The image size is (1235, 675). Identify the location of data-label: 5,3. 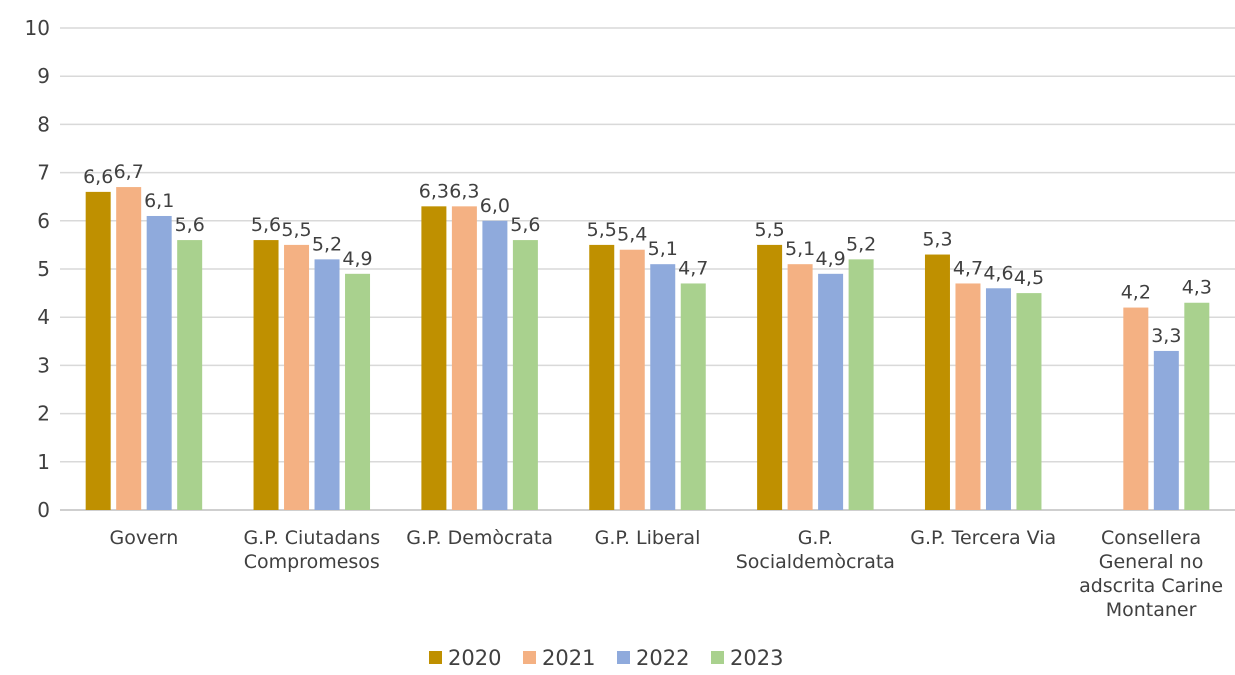
(937, 240).